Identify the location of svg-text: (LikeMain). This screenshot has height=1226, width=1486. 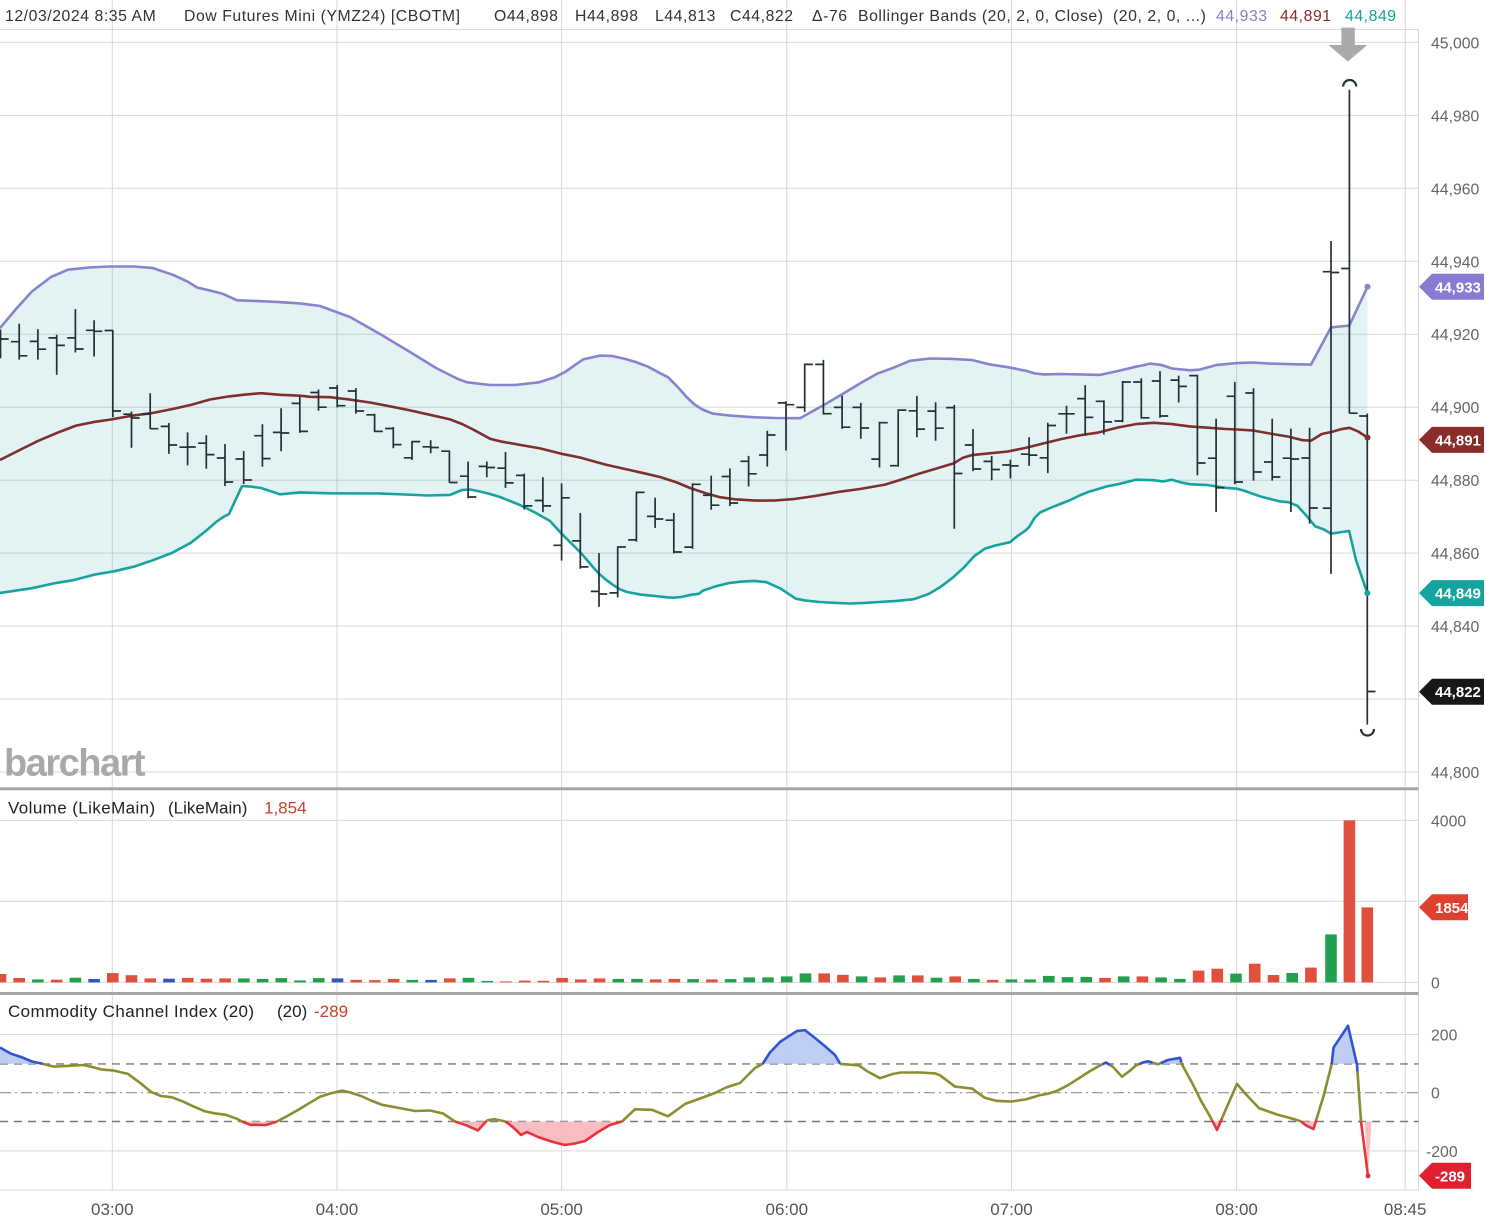
(207, 808).